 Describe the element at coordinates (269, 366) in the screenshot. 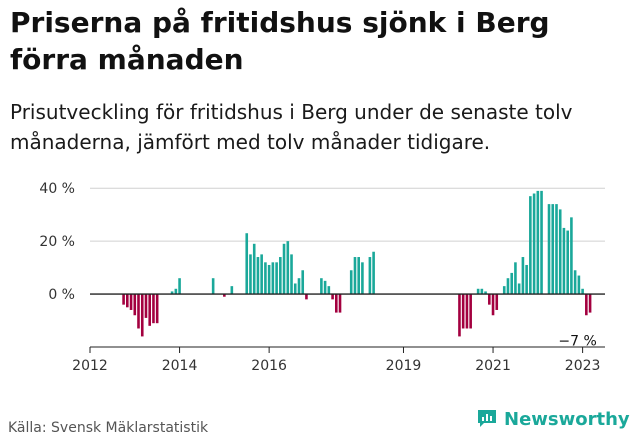

I see `x-tick-label: 2016` at that location.